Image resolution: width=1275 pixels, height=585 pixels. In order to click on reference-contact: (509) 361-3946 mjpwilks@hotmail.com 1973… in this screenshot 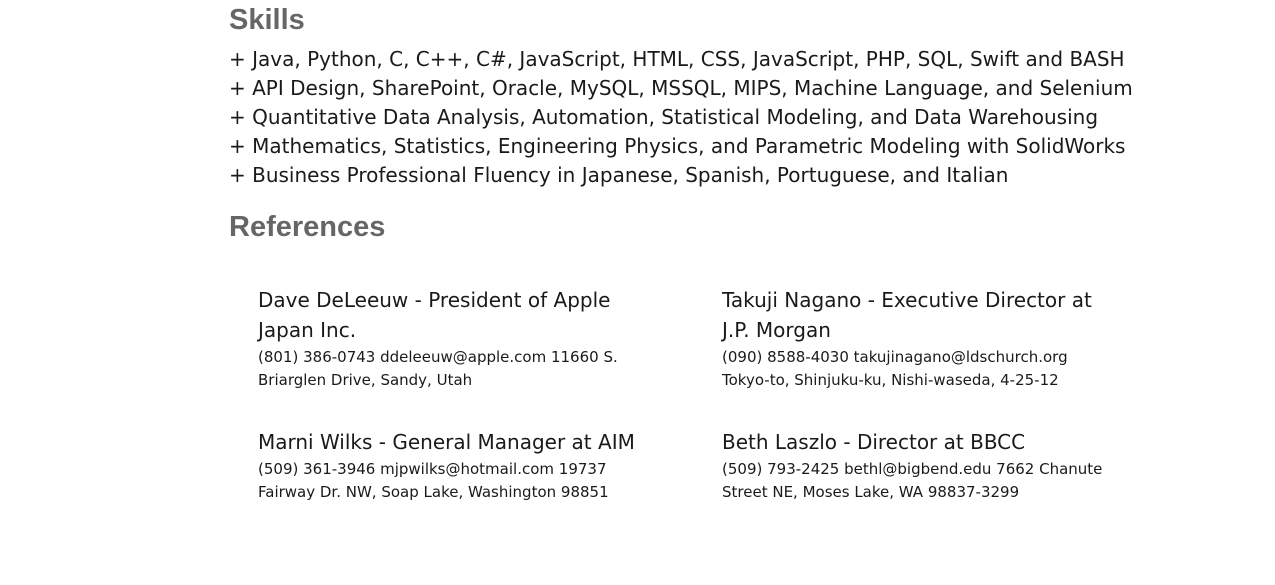, I will do `click(433, 480)`.